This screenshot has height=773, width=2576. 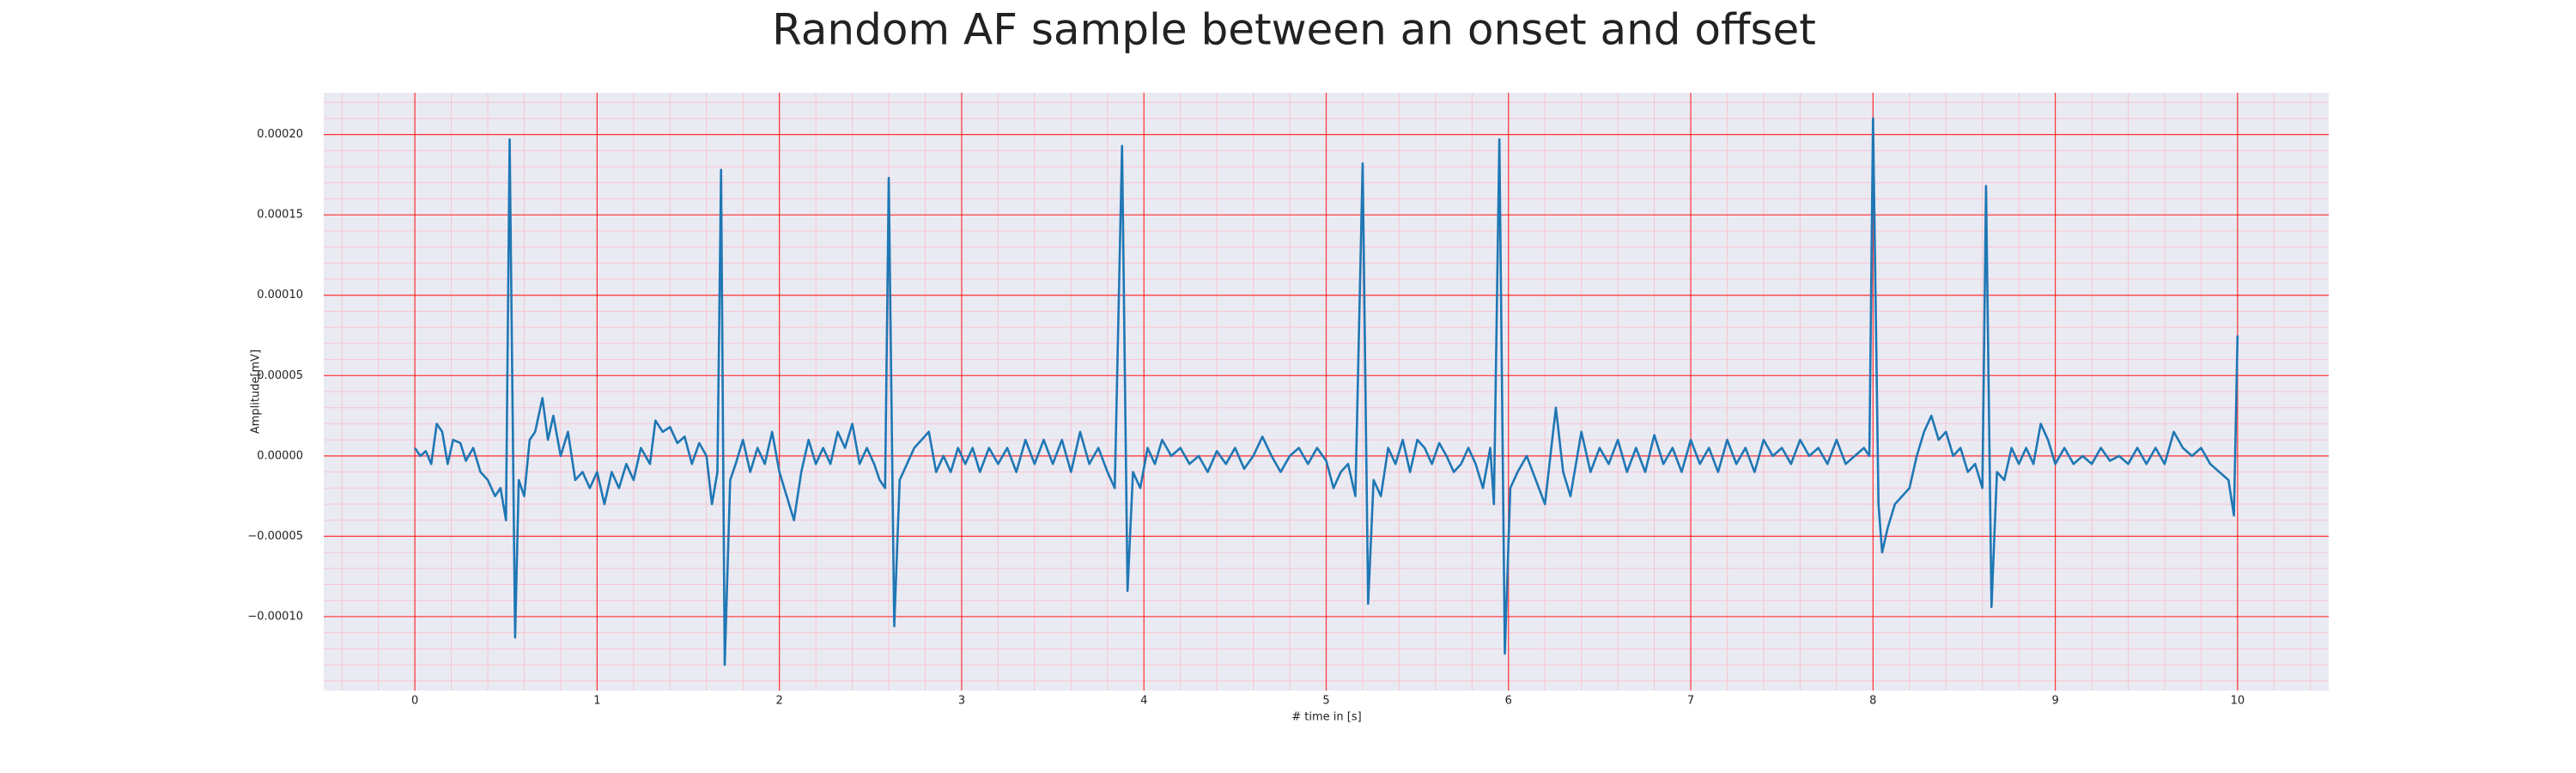 I want to click on y-tick-label: 0.00015, so click(x=280, y=215).